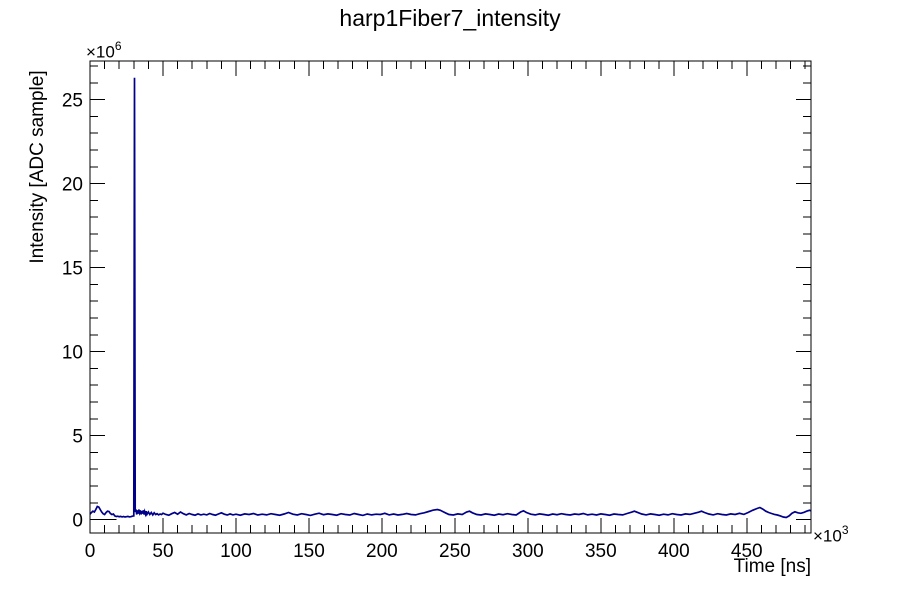 This screenshot has height=600, width=900. Describe the element at coordinates (382, 551) in the screenshot. I see `x-tick-label: 200` at that location.